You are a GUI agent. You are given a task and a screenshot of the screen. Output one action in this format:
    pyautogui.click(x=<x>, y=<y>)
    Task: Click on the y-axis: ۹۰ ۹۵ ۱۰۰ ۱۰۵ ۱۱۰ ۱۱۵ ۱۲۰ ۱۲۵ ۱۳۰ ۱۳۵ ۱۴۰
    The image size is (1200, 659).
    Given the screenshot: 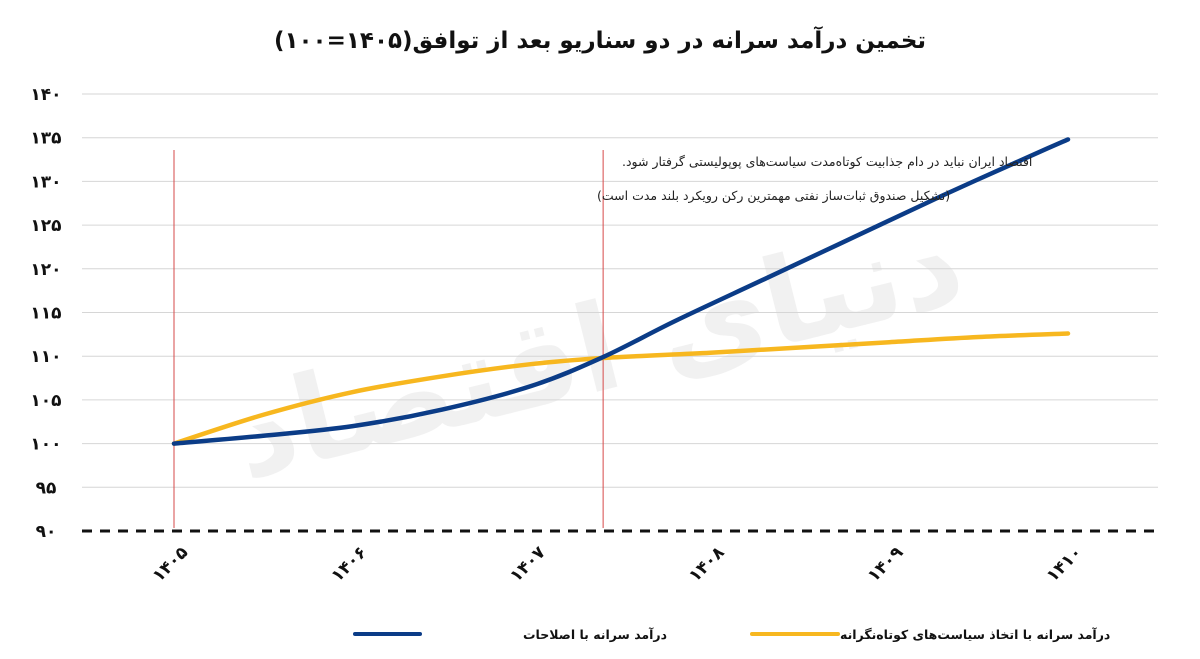 What is the action you would take?
    pyautogui.click(x=45, y=313)
    